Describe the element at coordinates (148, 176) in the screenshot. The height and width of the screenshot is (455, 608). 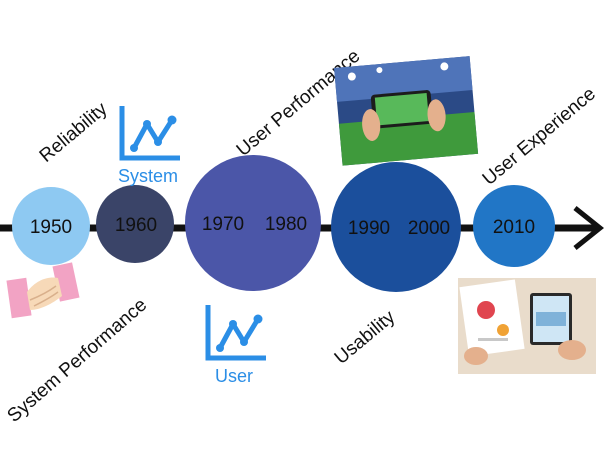
I see `system-icon-label: System` at that location.